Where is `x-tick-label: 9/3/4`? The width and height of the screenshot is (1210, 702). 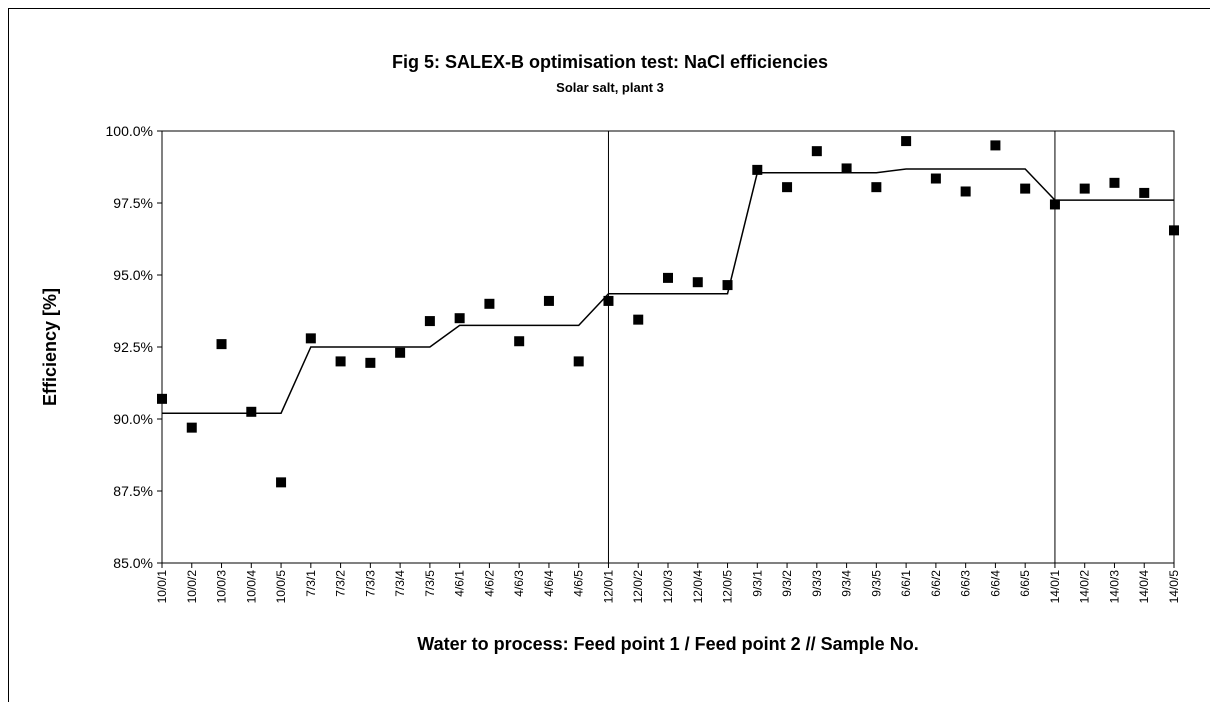 x-tick-label: 9/3/4 is located at coordinates (847, 583).